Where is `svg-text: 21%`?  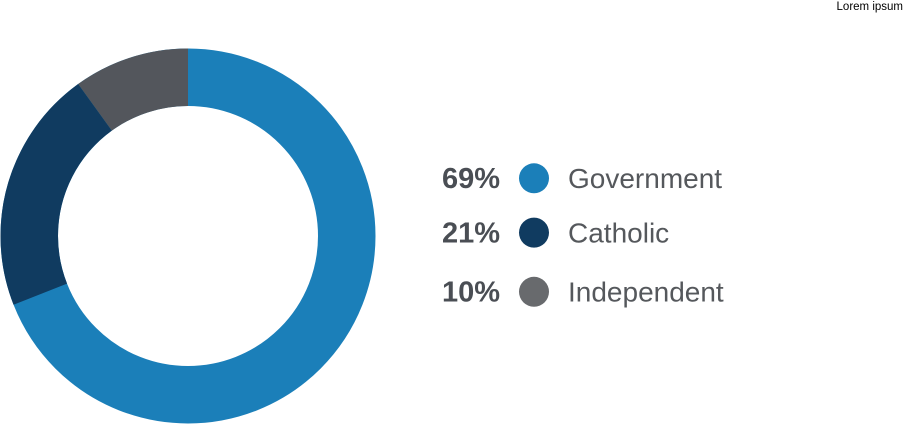
svg-text: 21% is located at coordinates (471, 233).